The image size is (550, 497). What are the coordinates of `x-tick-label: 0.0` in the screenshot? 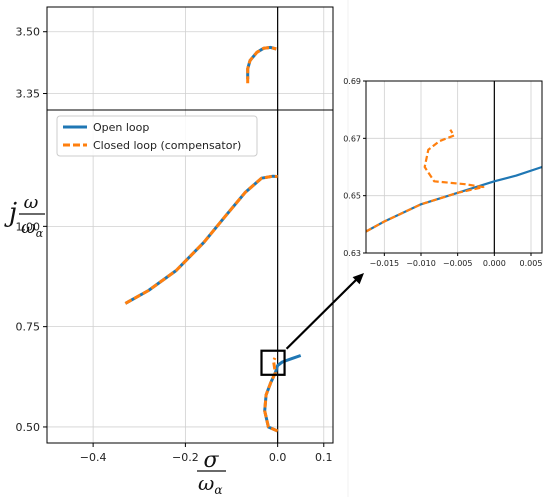 It's located at (278, 457).